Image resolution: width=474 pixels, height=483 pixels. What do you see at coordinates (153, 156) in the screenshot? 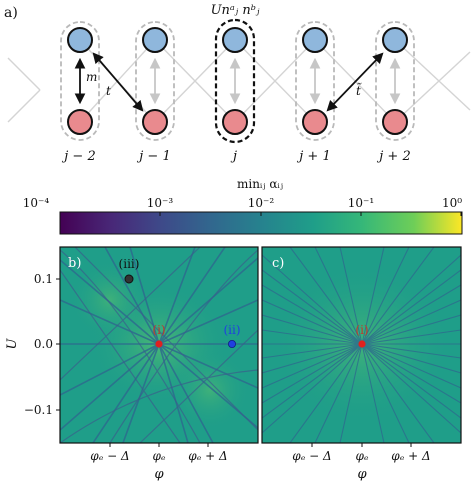
I see `site-label-j-1: j − 1` at bounding box center [153, 156].